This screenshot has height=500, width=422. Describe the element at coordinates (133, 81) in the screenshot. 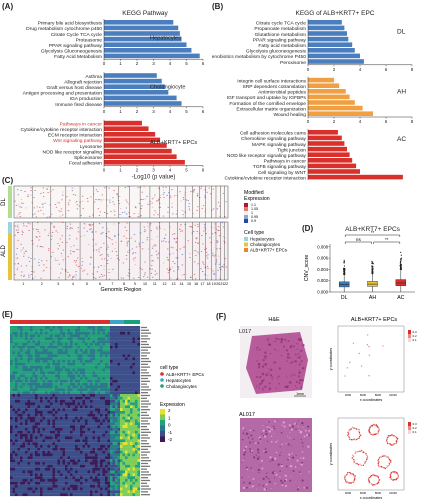

I see `bar` at that location.